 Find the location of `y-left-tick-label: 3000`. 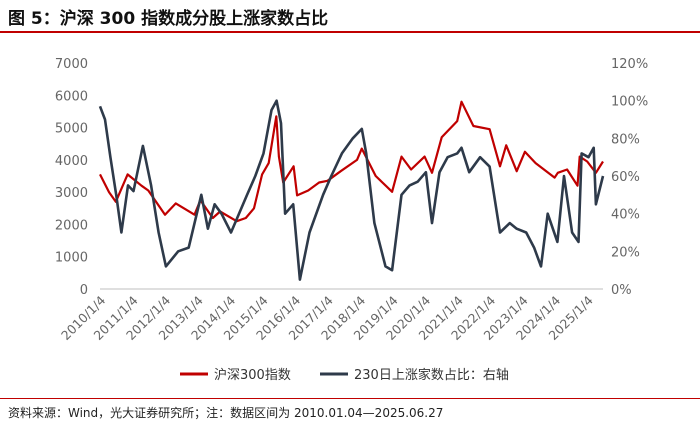

y-left-tick-label: 3000 is located at coordinates (71, 193).